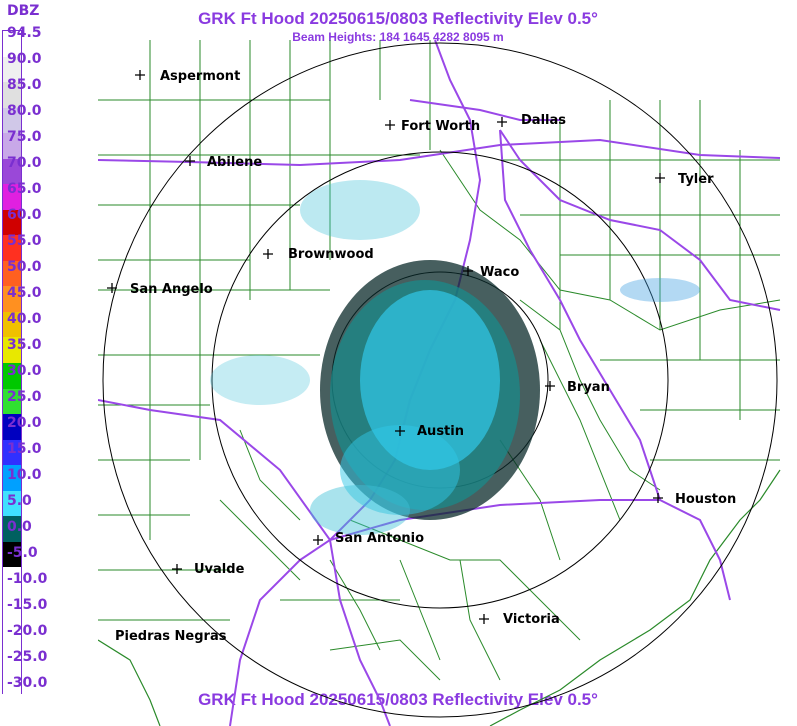 This screenshot has height=726, width=797. I want to click on legend-label: 90.0, so click(24, 59).